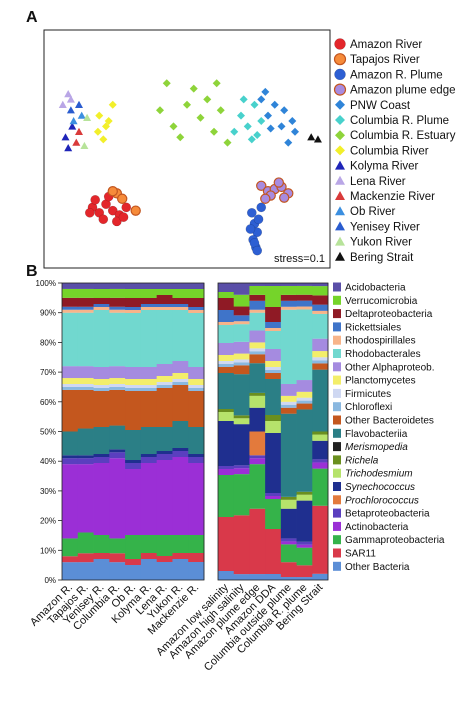 The image size is (474, 704). I want to click on amazon-plume-edge-point, so click(284, 197).